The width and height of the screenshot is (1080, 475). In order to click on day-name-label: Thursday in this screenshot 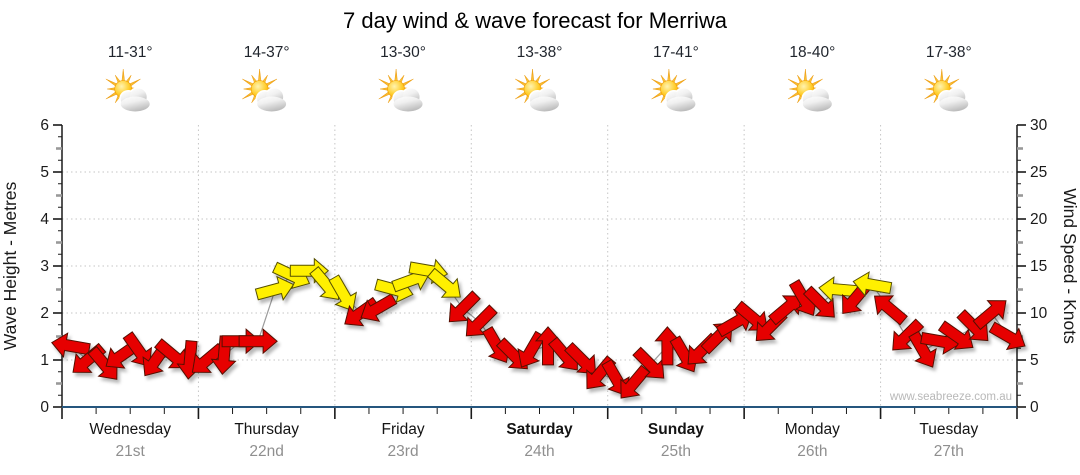, I will do `click(266, 429)`.